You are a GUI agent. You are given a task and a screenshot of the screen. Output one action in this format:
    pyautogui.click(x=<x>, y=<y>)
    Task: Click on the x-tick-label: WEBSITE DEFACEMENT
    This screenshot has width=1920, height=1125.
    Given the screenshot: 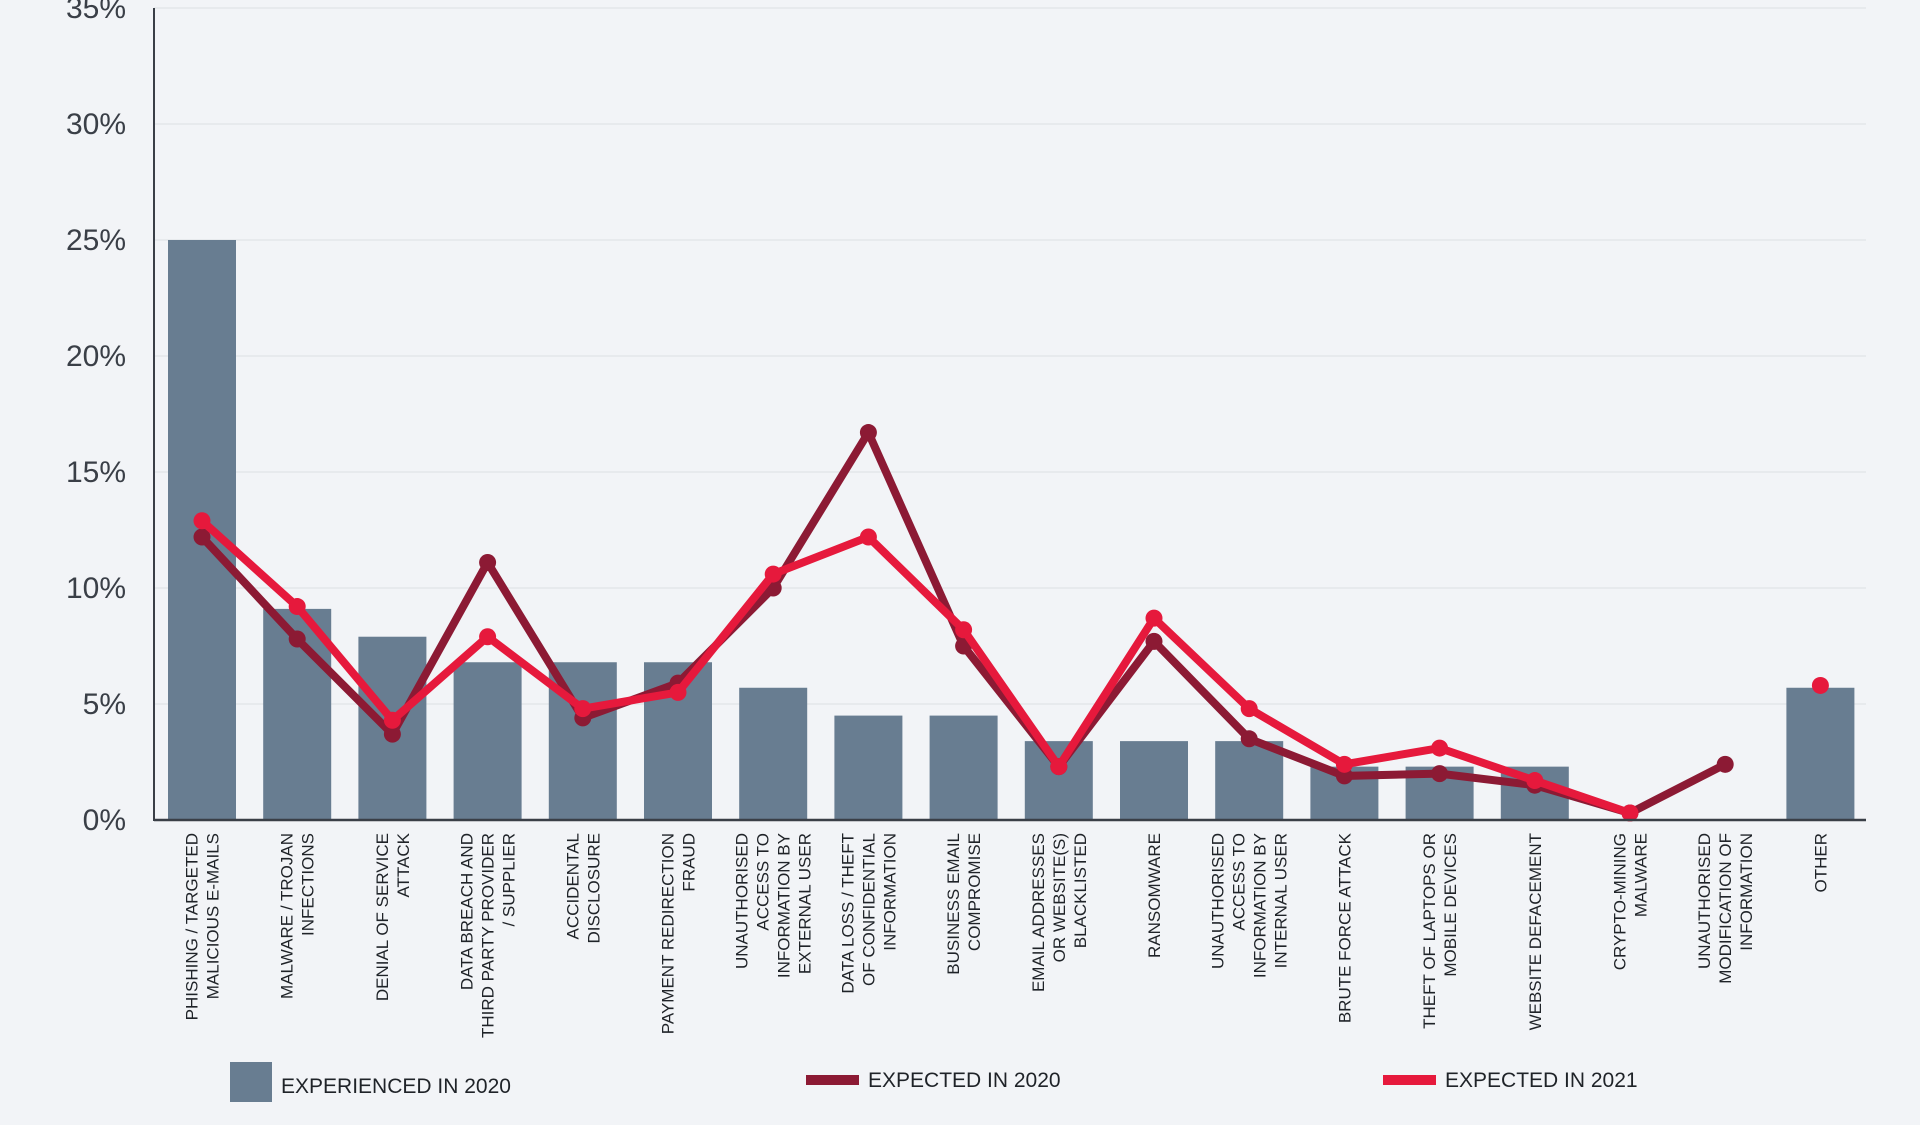 What is the action you would take?
    pyautogui.click(x=1535, y=931)
    